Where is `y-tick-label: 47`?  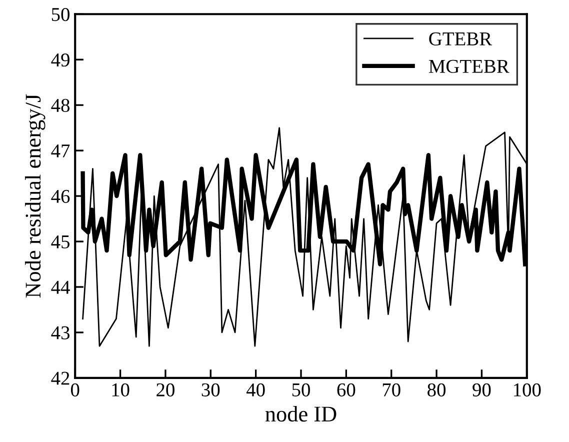
y-tick-label: 47 is located at coordinates (60, 151).